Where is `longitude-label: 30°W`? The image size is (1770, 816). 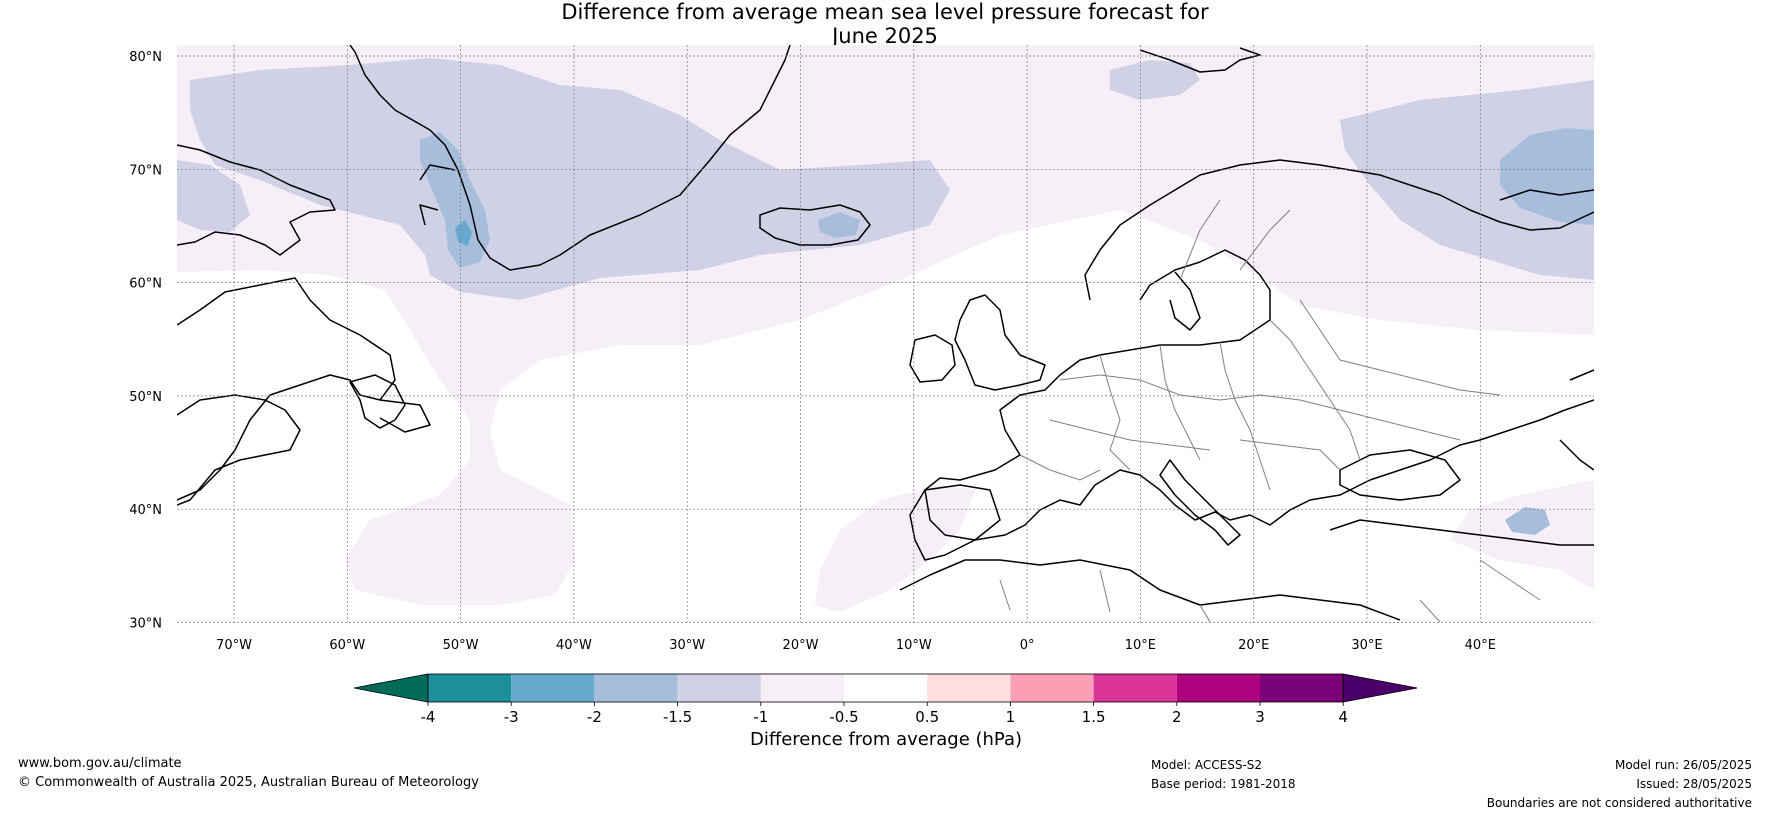 longitude-label: 30°W is located at coordinates (687, 645).